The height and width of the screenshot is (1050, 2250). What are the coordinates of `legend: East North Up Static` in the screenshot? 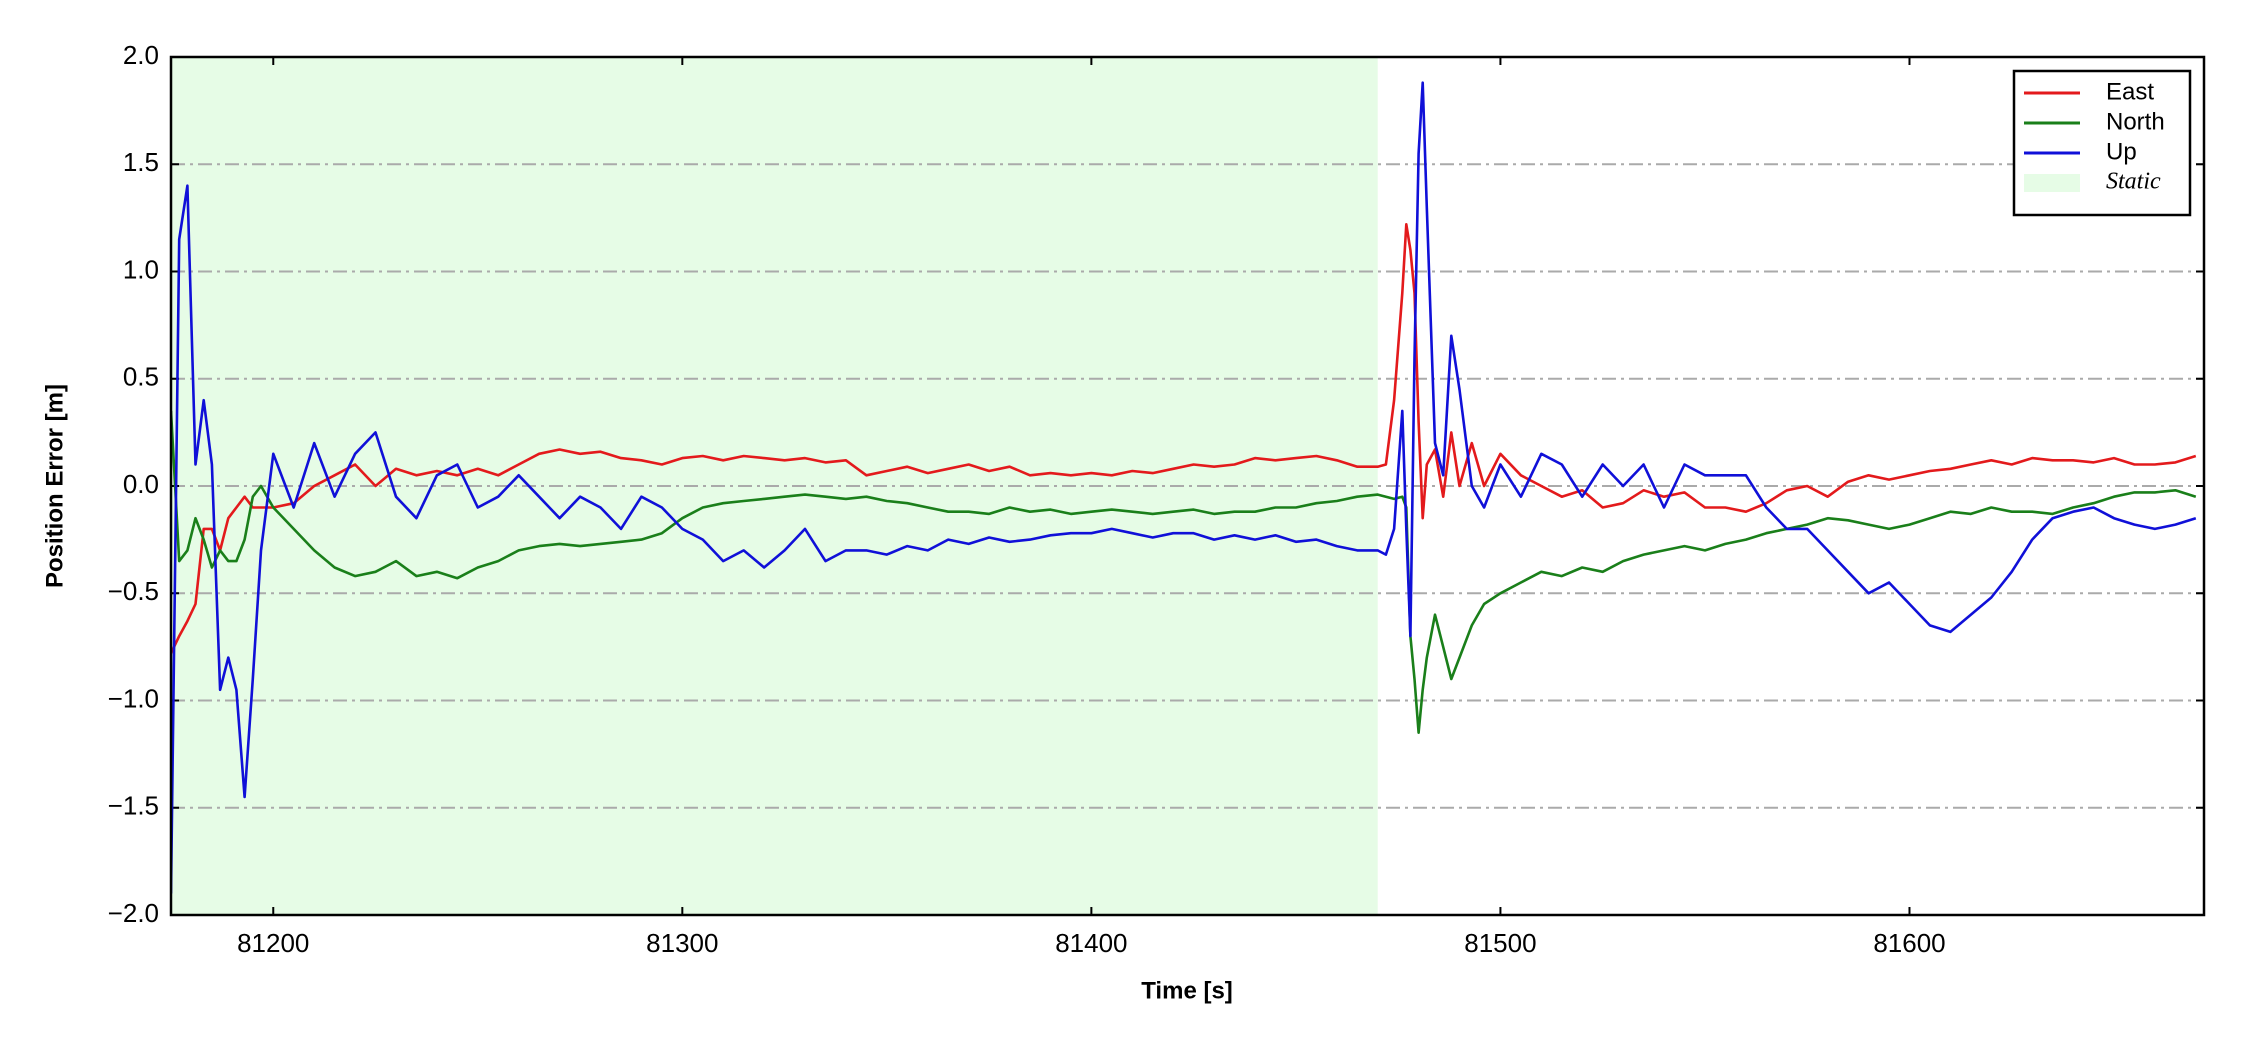 It's located at (2102, 143).